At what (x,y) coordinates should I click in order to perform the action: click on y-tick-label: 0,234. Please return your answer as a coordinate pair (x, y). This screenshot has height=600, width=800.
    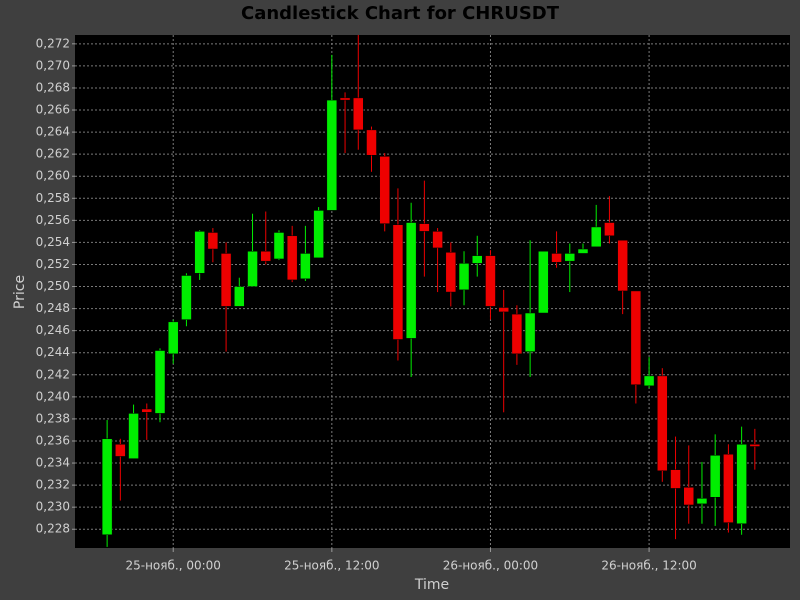
    Looking at the image, I should click on (53, 463).